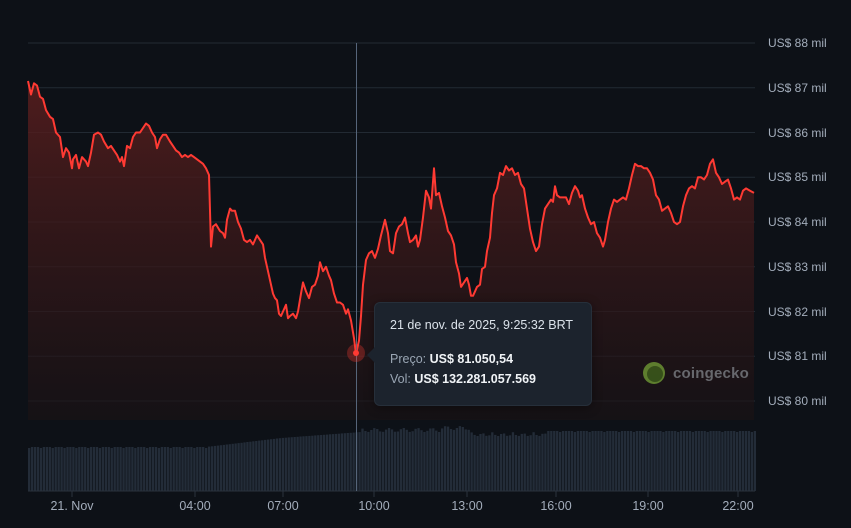 This screenshot has height=528, width=851. What do you see at coordinates (797, 87) in the screenshot?
I see `y-axis-label: US$ 87 mil` at bounding box center [797, 87].